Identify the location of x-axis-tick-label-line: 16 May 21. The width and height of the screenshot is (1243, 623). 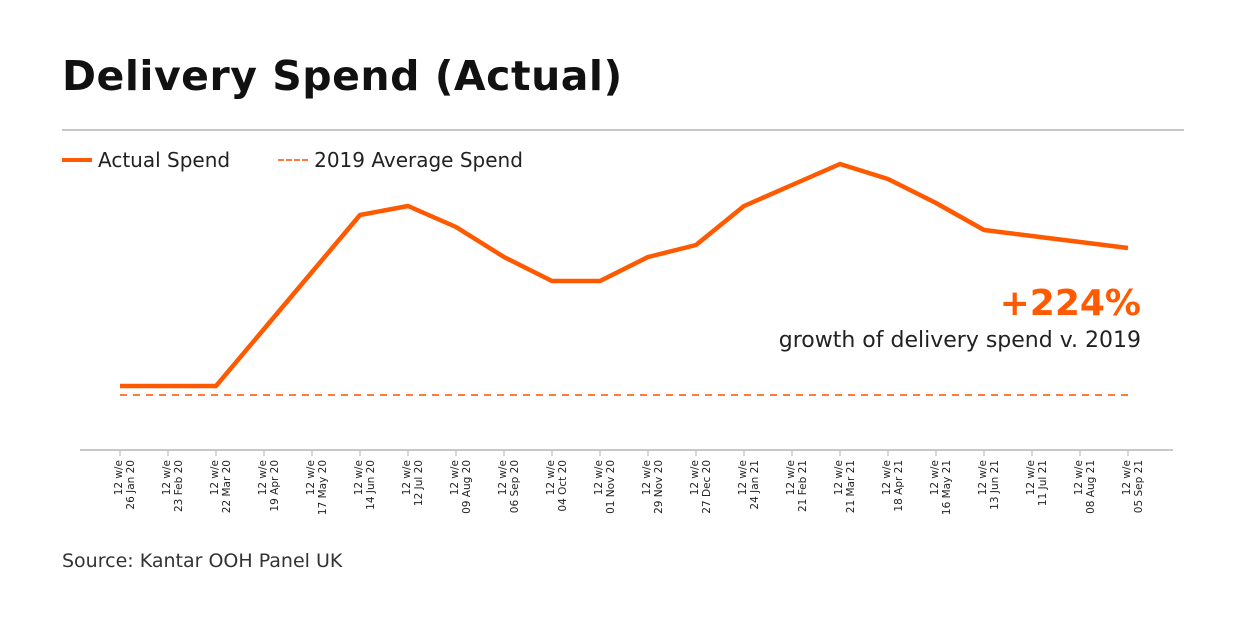
(947, 487).